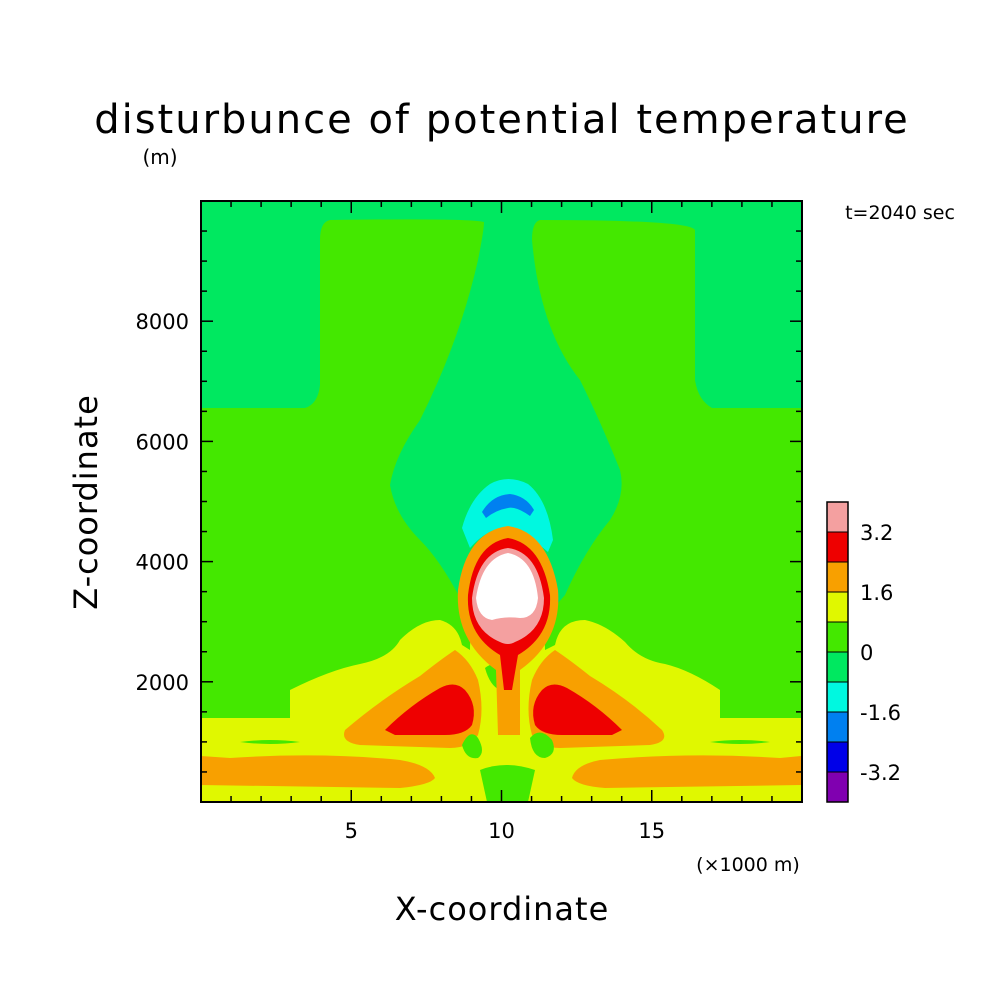  What do you see at coordinates (876, 593) in the screenshot?
I see `colorbar-label: 1.6` at bounding box center [876, 593].